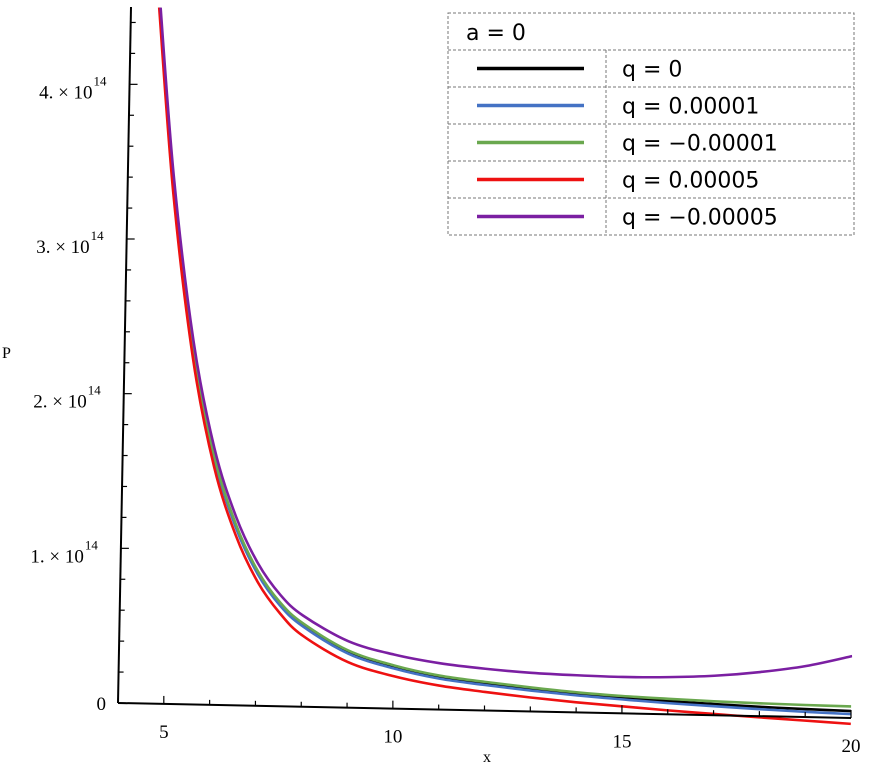  I want to click on y-tick-mantissa: 1. × 10, so click(56, 556).